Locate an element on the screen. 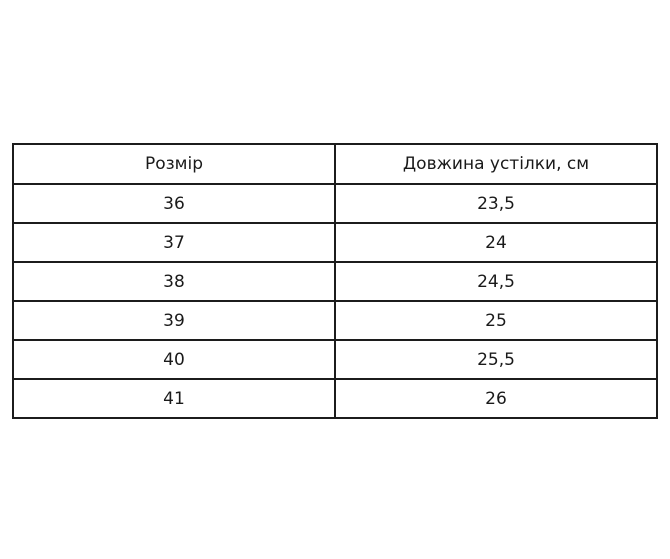 This screenshot has height=559, width=670. table-row: 37 24 is located at coordinates (335, 242).